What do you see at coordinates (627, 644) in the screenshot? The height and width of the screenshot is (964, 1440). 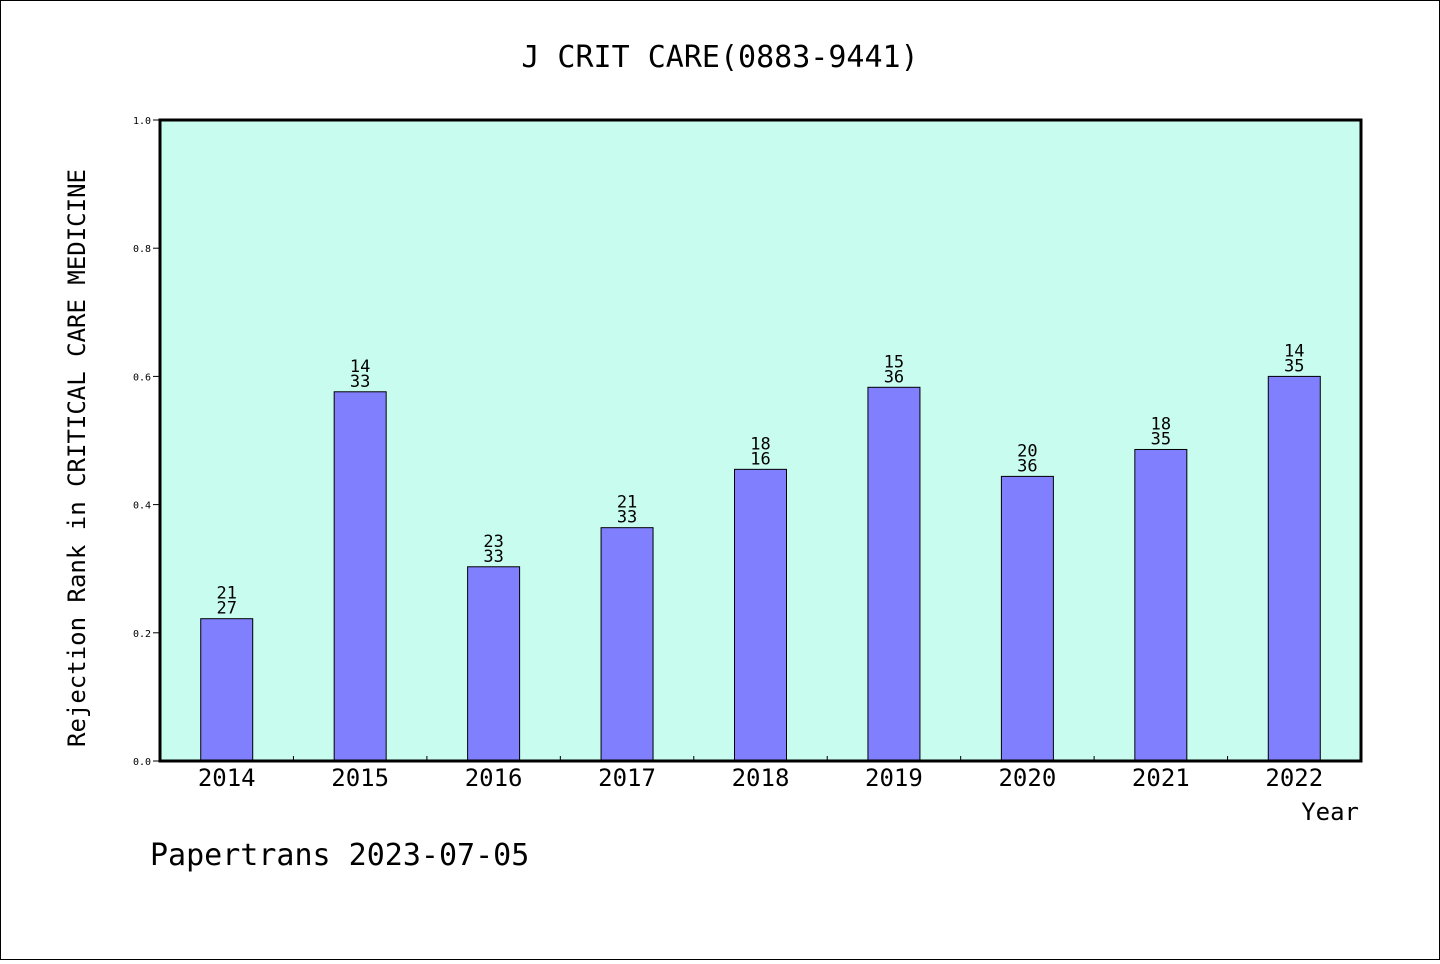 I see `bar-2017` at bounding box center [627, 644].